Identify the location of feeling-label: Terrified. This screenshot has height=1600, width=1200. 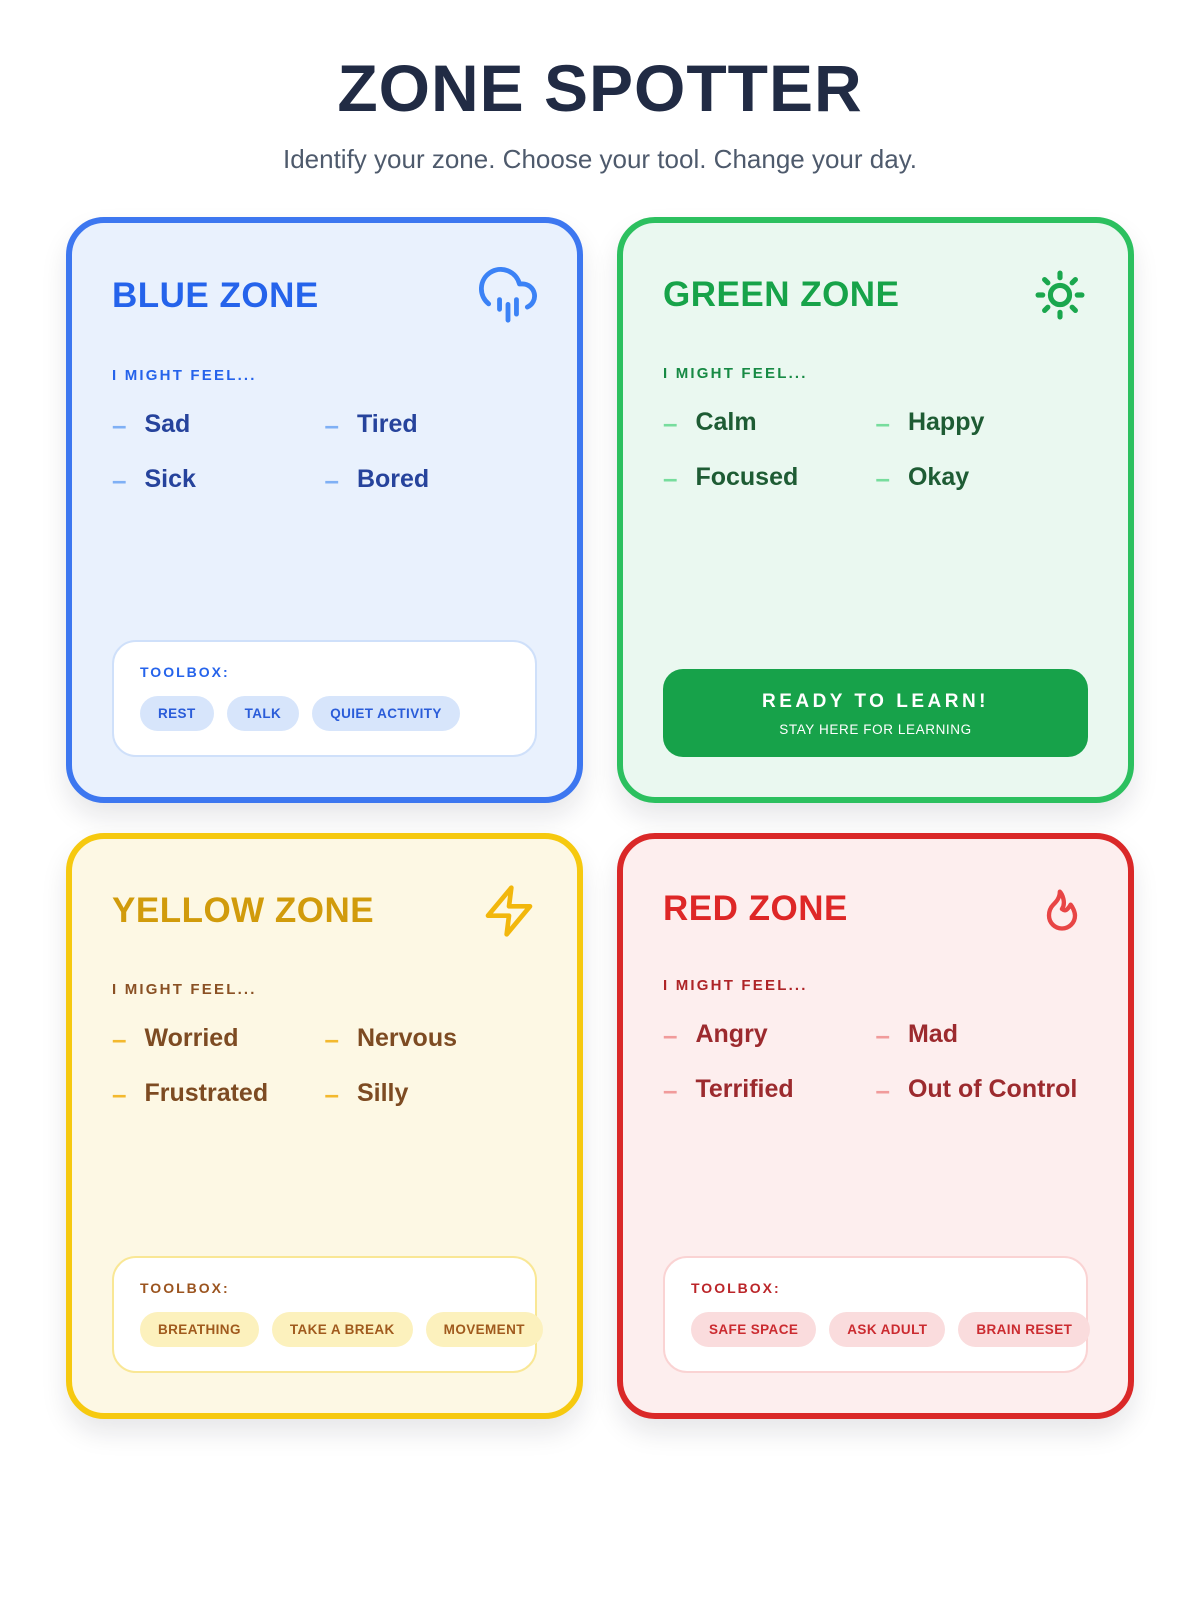
(744, 1089).